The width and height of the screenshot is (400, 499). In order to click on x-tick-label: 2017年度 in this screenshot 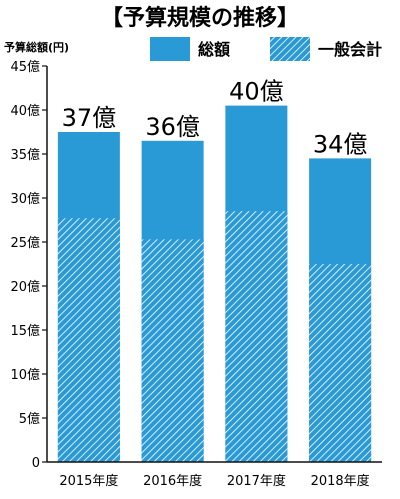, I will do `click(256, 481)`.